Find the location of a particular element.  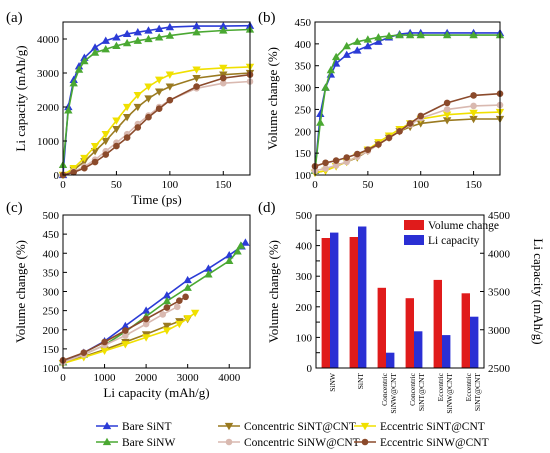

y-tick-label: 400 is located at coordinates (51, 254).